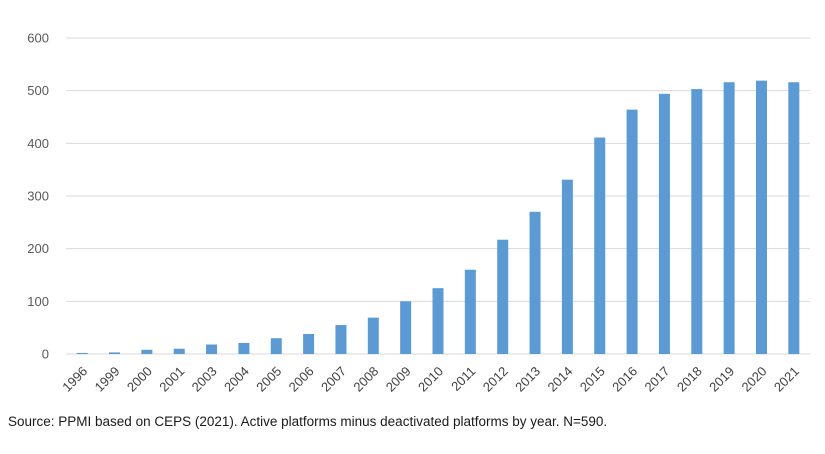 The image size is (825, 454). What do you see at coordinates (236, 379) in the screenshot?
I see `x-tick-label: 2004` at bounding box center [236, 379].